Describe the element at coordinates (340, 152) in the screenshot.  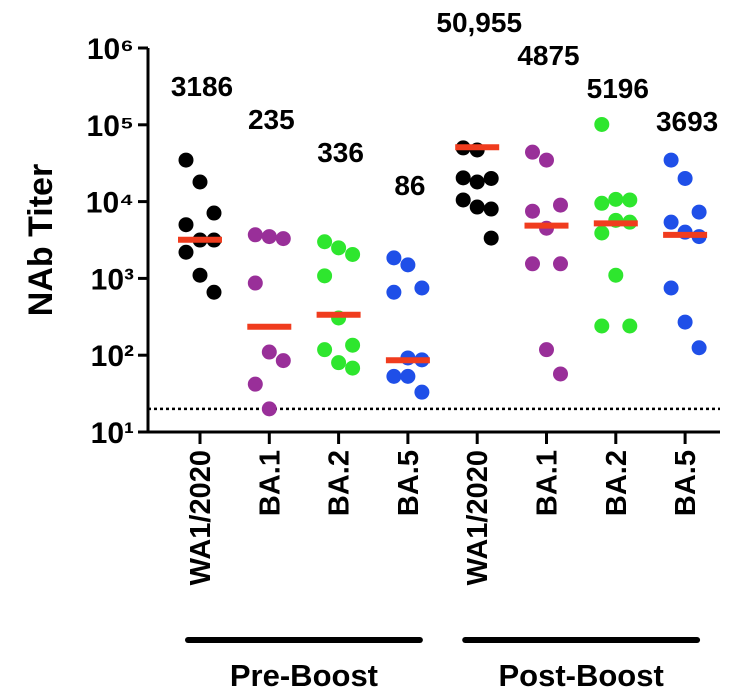
I see `median-label: 336` at that location.